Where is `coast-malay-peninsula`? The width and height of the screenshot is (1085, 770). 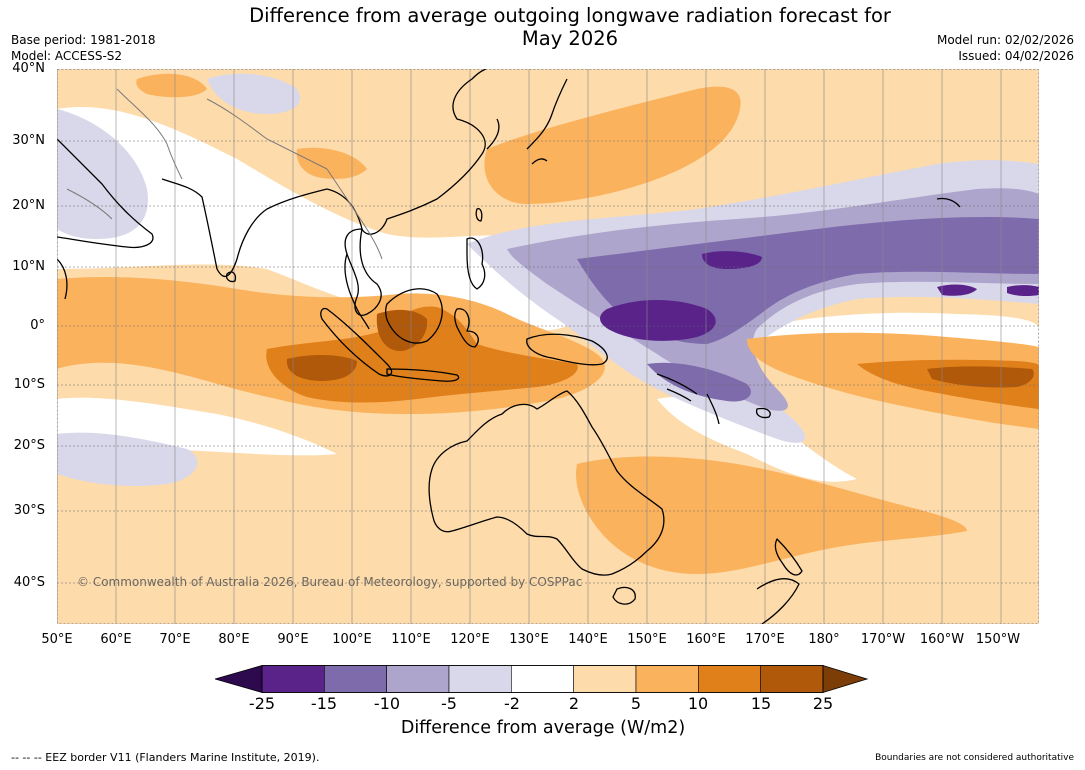
coast-malay-peninsula is located at coordinates (357, 291).